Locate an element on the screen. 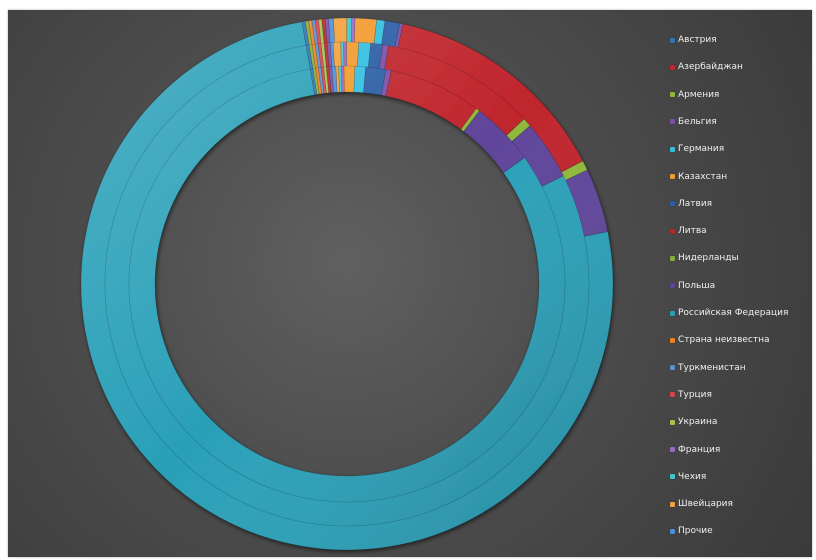  legend-label: Швейцария is located at coordinates (705, 504).